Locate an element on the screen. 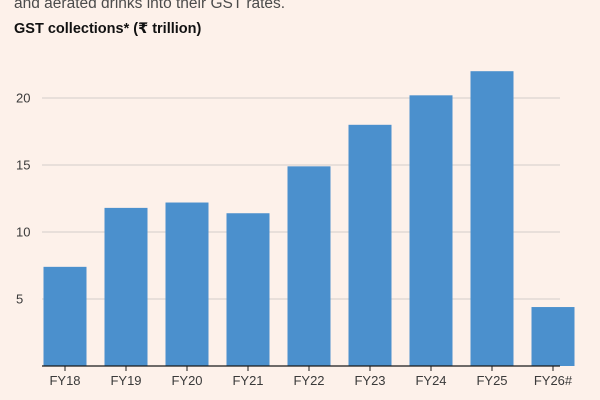 Image resolution: width=600 pixels, height=400 pixels. bar-fy18 is located at coordinates (65, 316).